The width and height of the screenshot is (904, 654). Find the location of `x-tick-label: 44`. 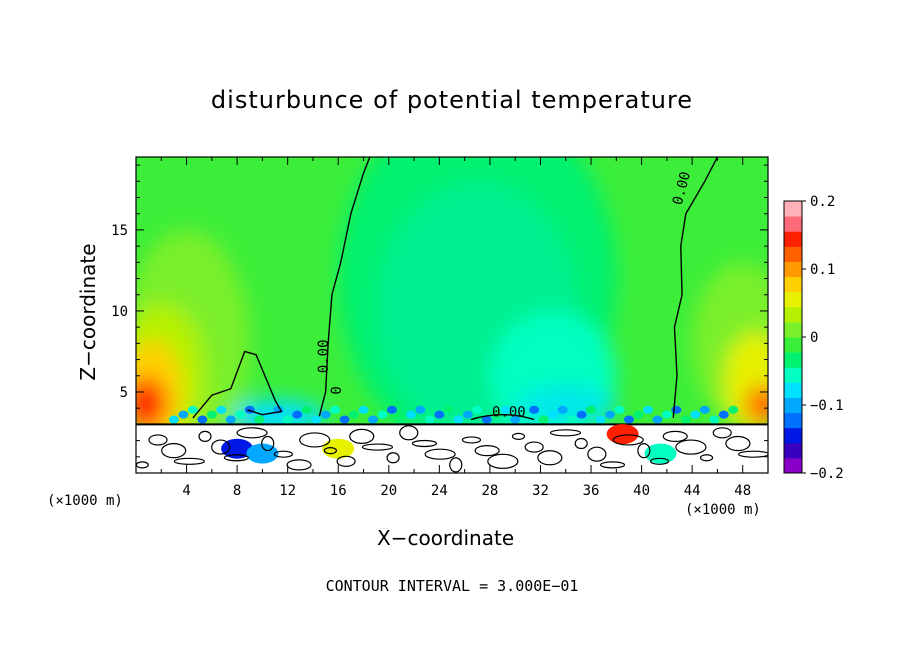

x-tick-label: 44 is located at coordinates (692, 491).